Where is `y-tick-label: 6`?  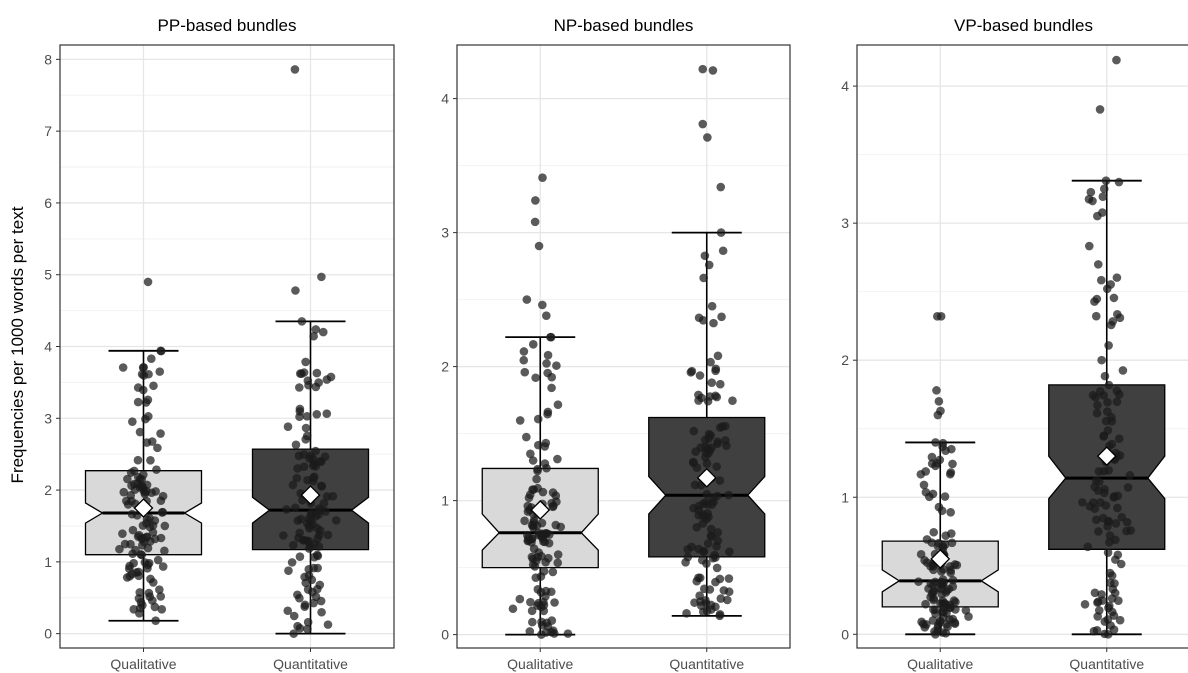
y-tick-label: 6 is located at coordinates (48, 203).